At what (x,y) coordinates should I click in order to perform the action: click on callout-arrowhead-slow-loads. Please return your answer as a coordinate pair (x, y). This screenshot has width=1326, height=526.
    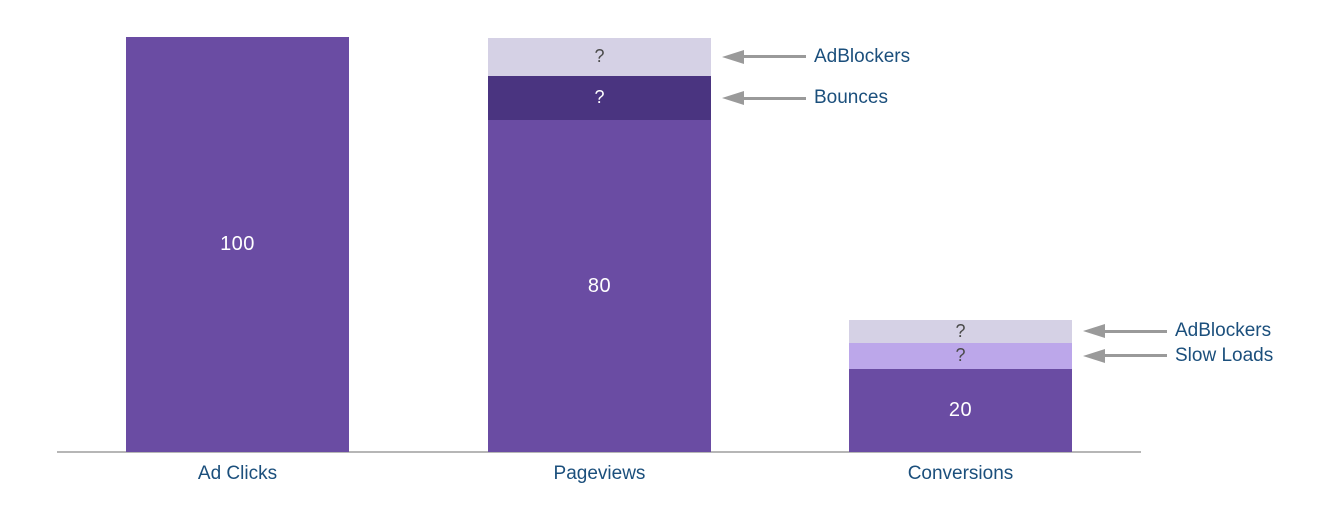
    Looking at the image, I should click on (1094, 355).